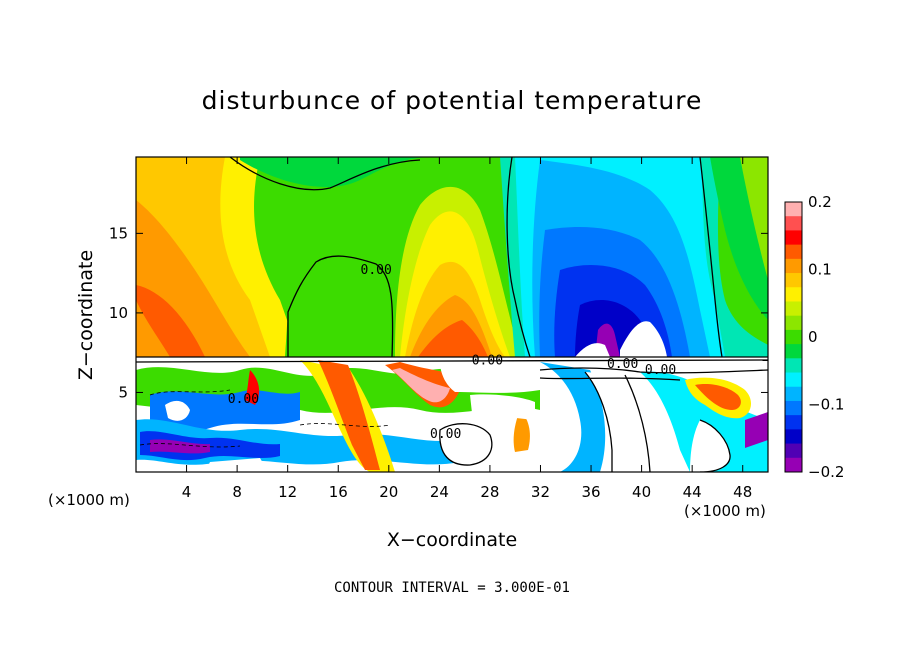 The height and width of the screenshot is (654, 904). I want to click on x-tick-label: 20, so click(388, 492).